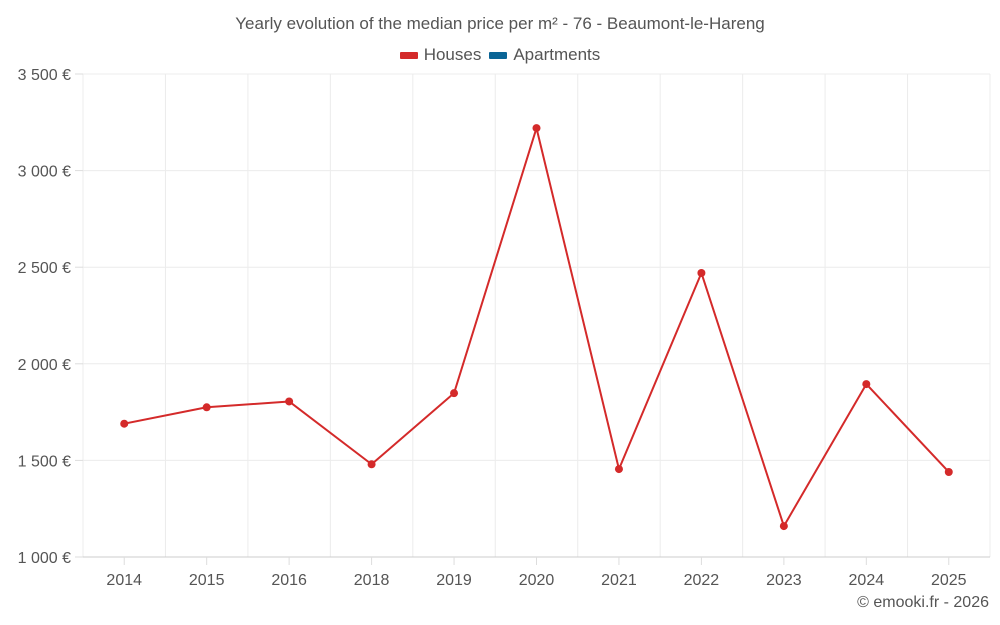 Image resolution: width=1000 pixels, height=625 pixels. I want to click on legend-item-apartments: Apartments, so click(544, 55).